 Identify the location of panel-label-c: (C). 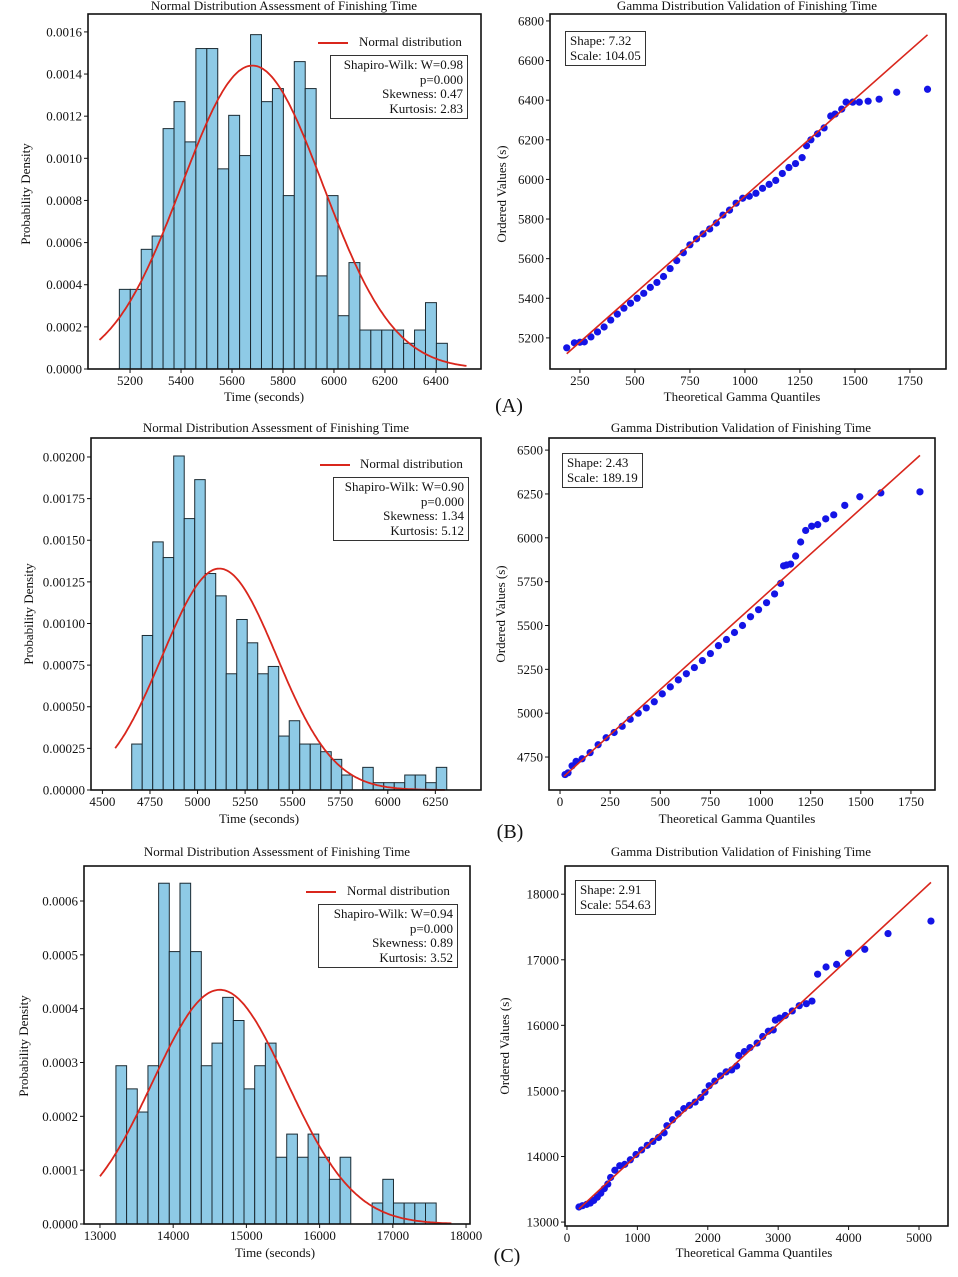
(507, 1256).